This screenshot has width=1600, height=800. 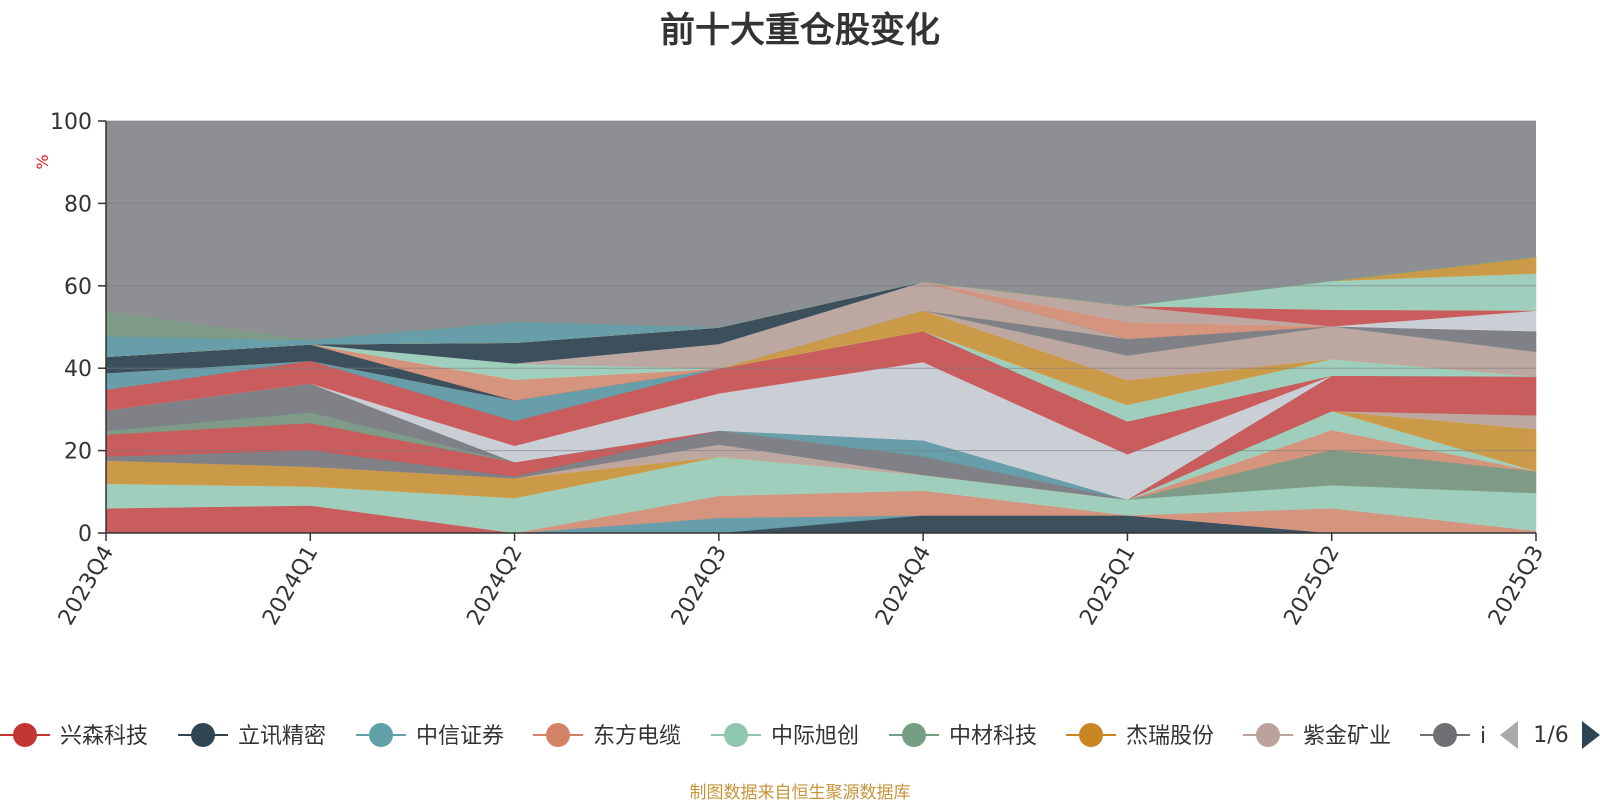 What do you see at coordinates (78, 452) in the screenshot?
I see `y-tick-label: 20` at bounding box center [78, 452].